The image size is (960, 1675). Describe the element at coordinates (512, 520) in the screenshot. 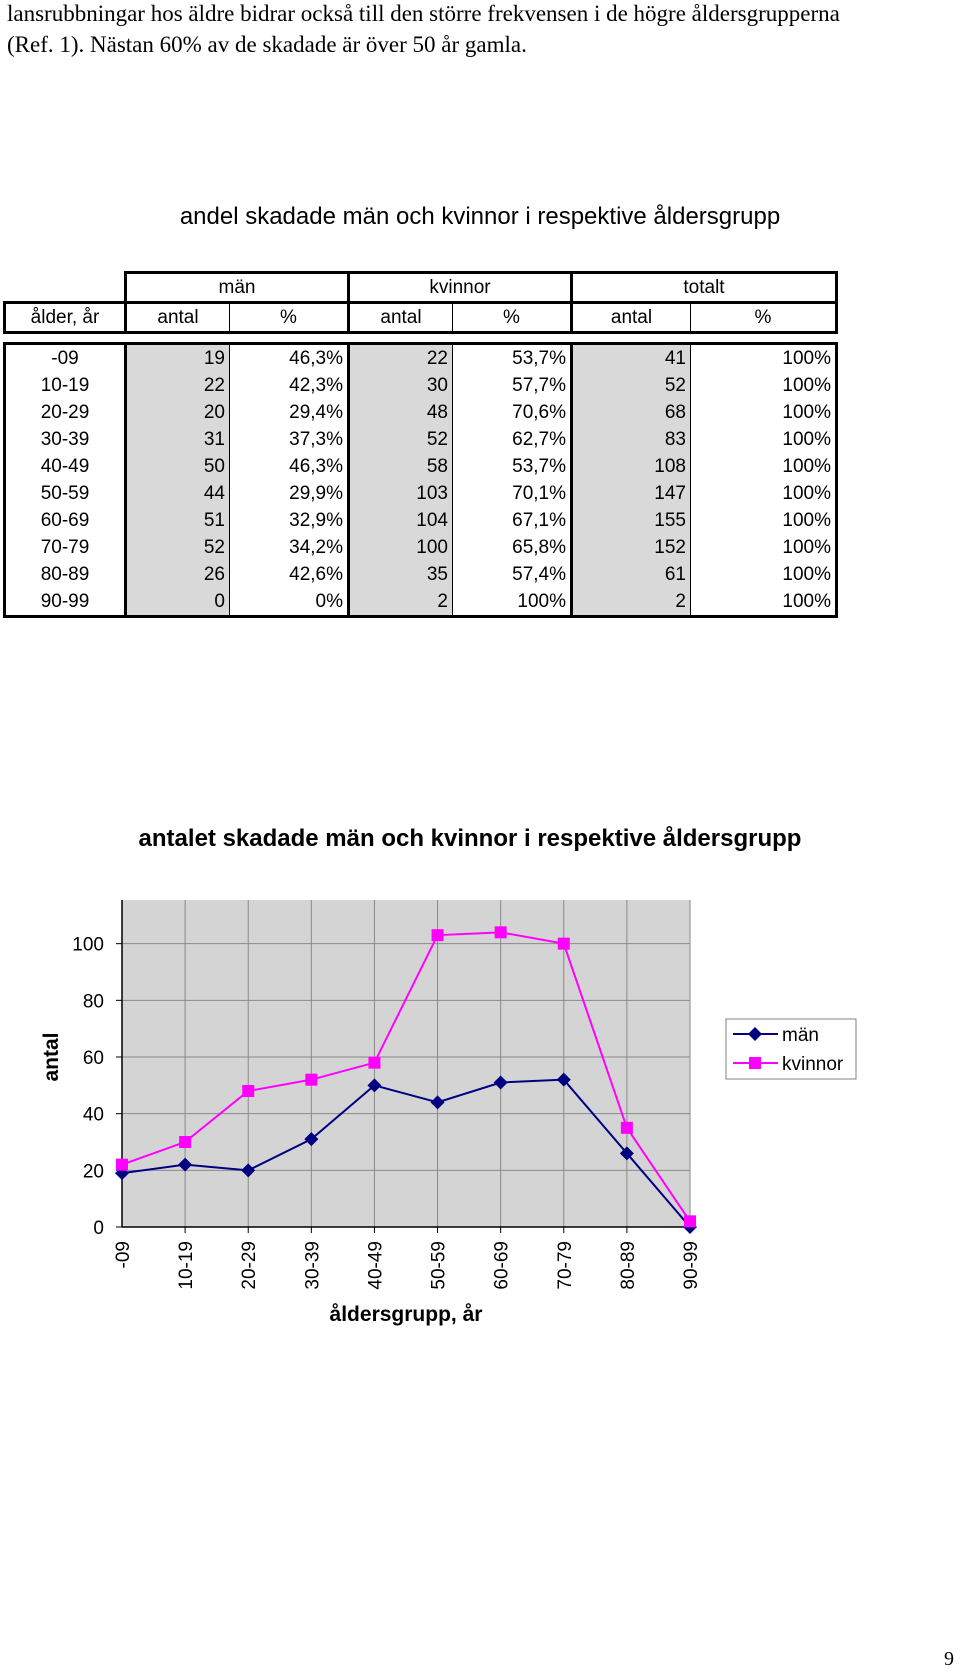

I see `percent-cell: 67,1%` at that location.